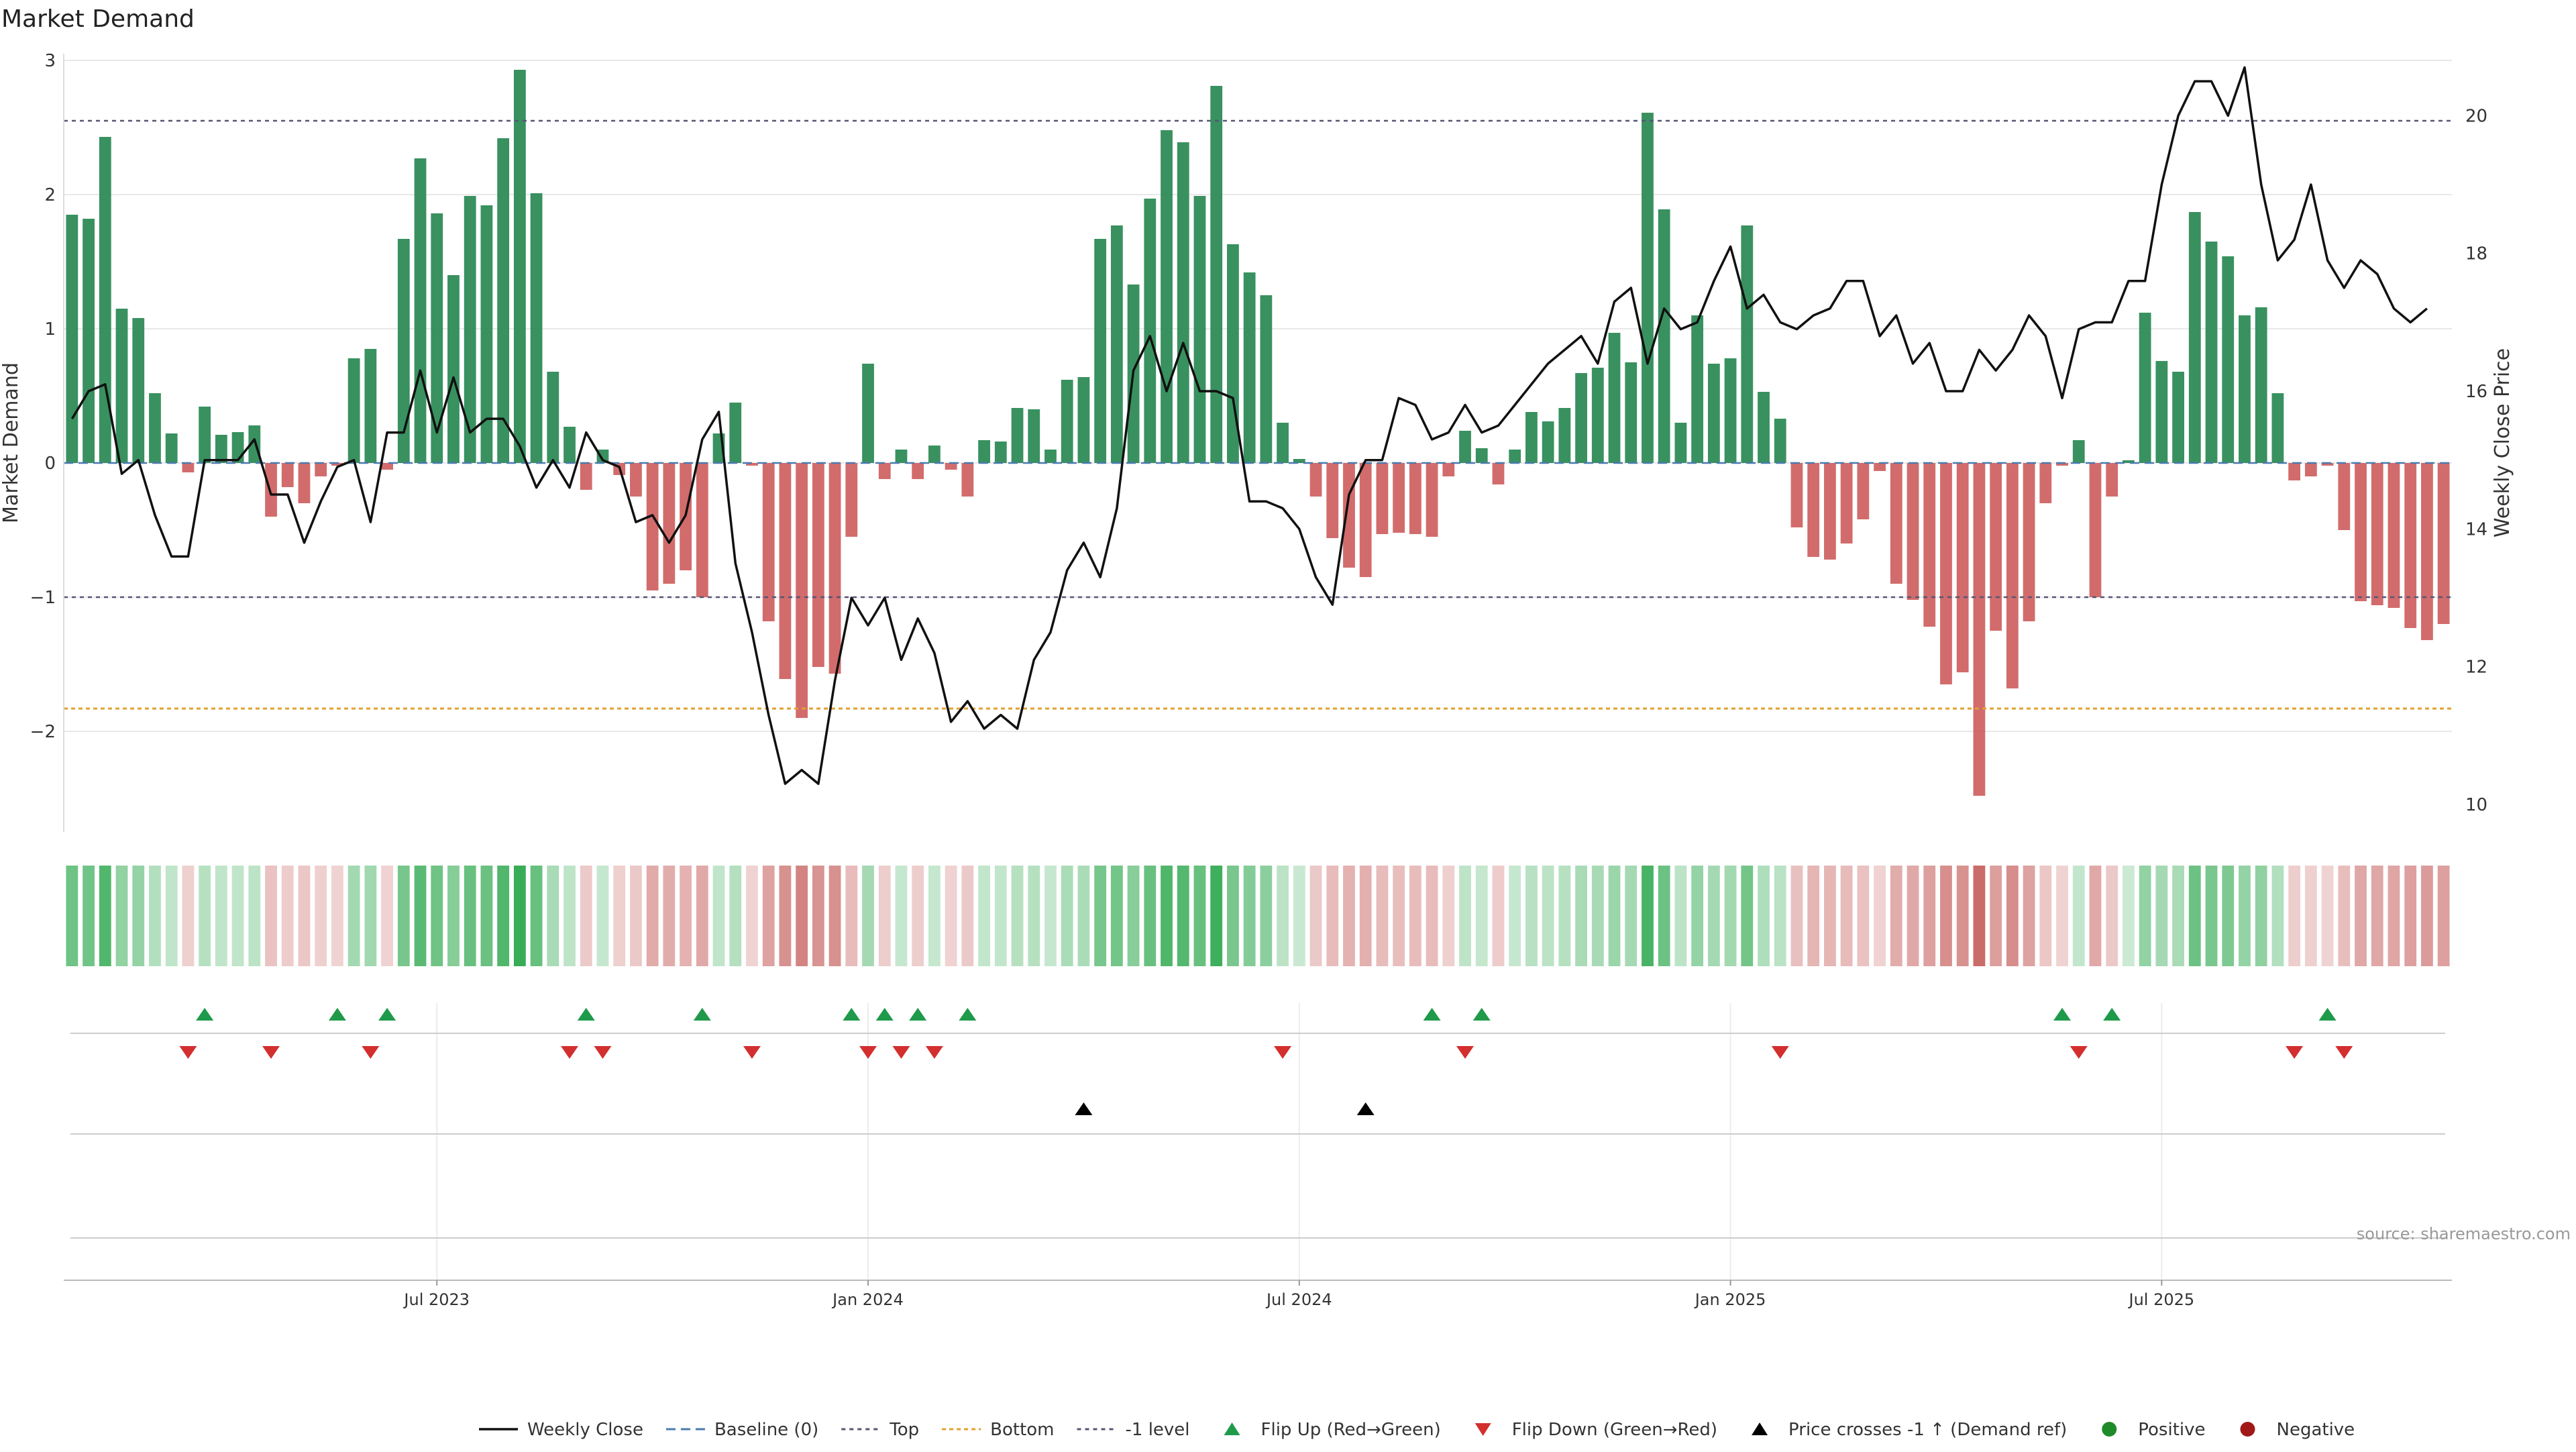 The height and width of the screenshot is (1452, 2576). Describe the element at coordinates (2476, 254) in the screenshot. I see `y2-tick-label: 18` at that location.